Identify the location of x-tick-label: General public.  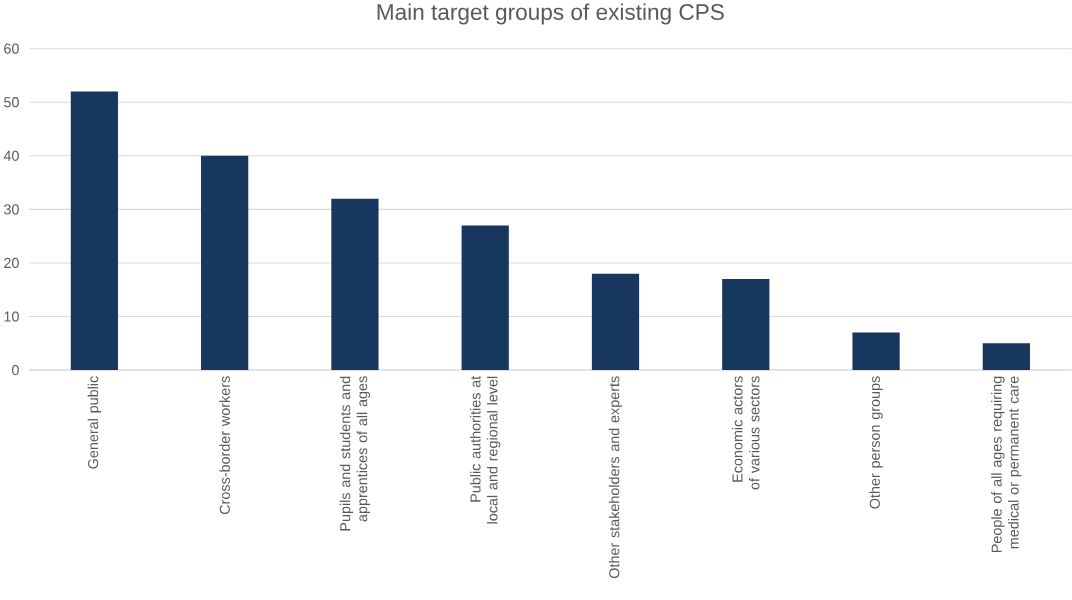
(94, 422).